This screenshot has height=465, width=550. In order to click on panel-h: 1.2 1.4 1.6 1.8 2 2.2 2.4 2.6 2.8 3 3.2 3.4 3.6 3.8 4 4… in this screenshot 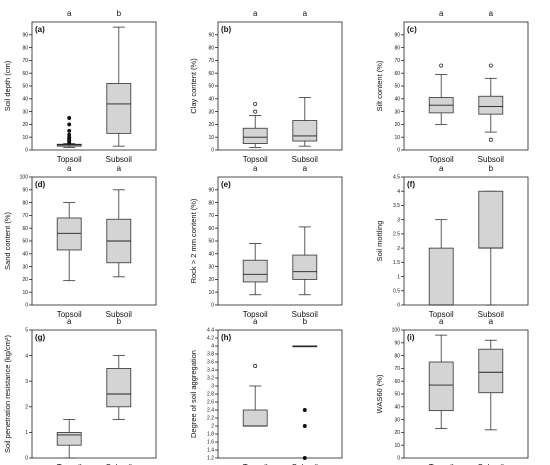, I will do `click(266, 391)`.